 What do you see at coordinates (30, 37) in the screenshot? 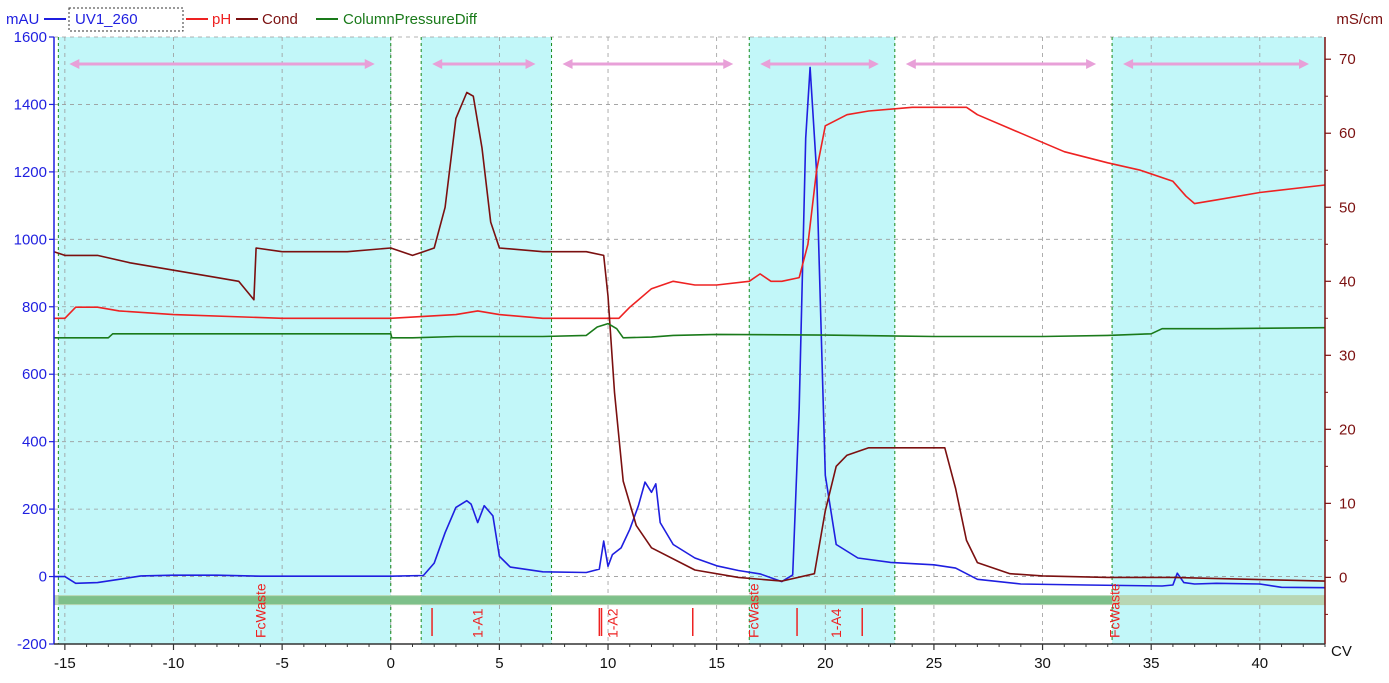
I see `left-tick-label: 1600` at bounding box center [30, 37].